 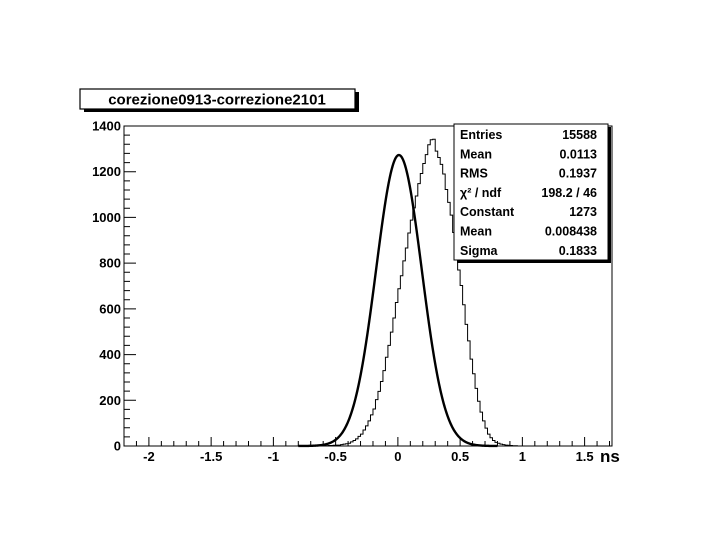 I want to click on y-tick-label: 600, so click(x=110, y=308).